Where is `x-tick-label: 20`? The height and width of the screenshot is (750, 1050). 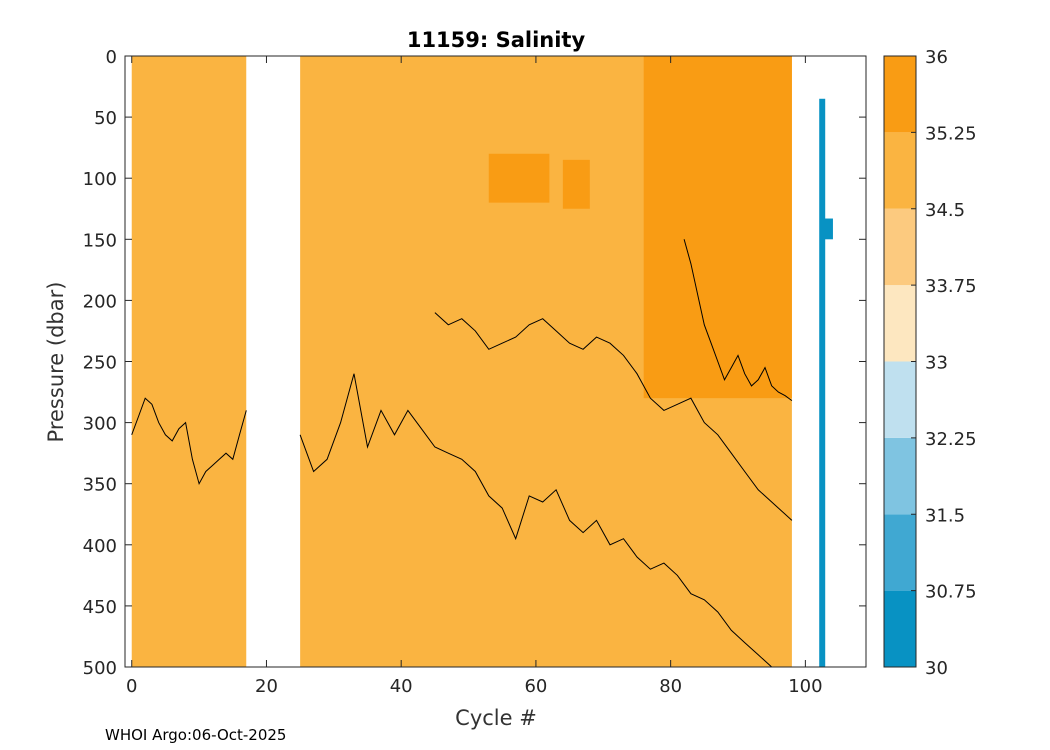
x-tick-label: 20 is located at coordinates (266, 686).